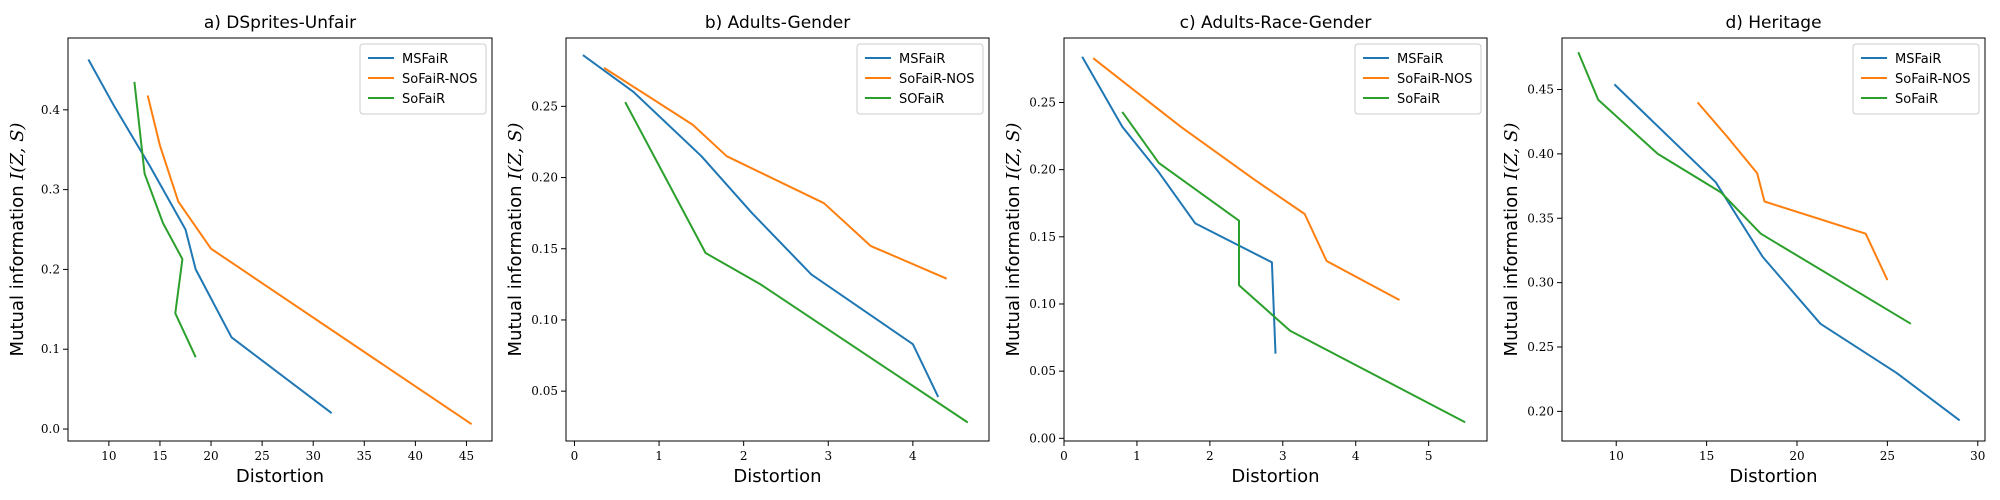 The height and width of the screenshot is (500, 2000). What do you see at coordinates (466, 456) in the screenshot?
I see `x-tick-label: 45` at bounding box center [466, 456].